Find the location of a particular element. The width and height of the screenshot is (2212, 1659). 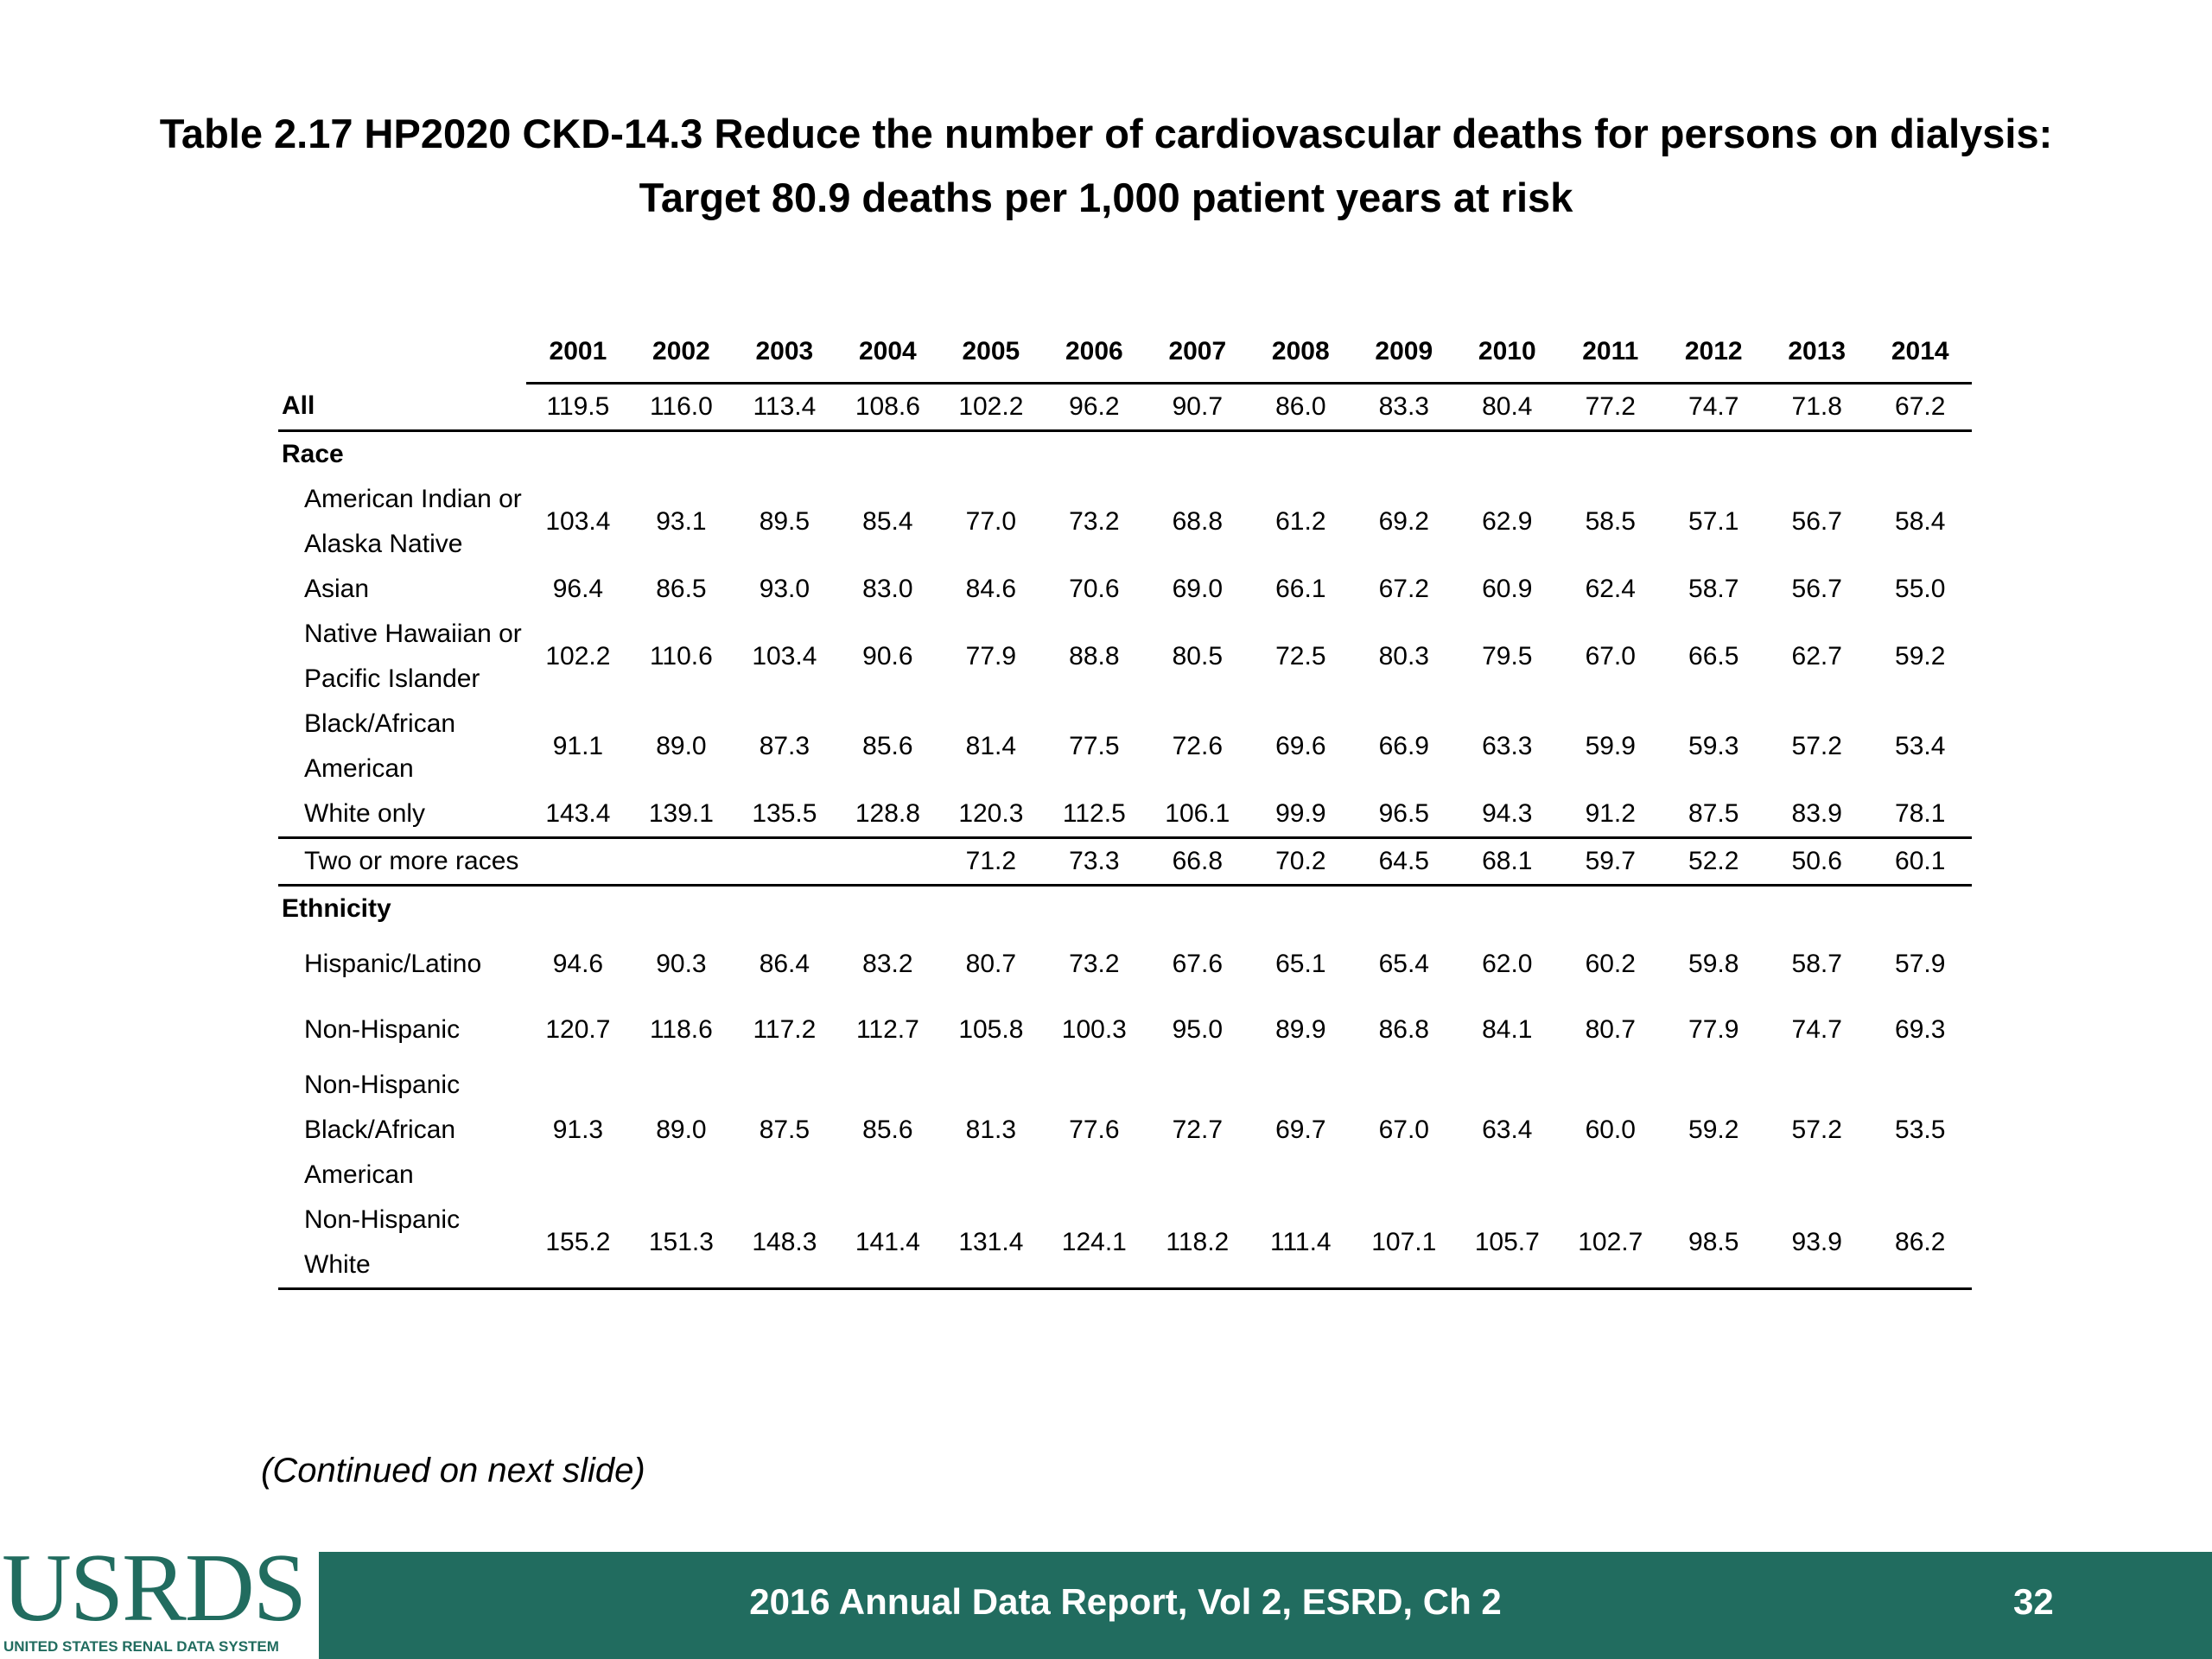

row-label: White only is located at coordinates (402, 815).